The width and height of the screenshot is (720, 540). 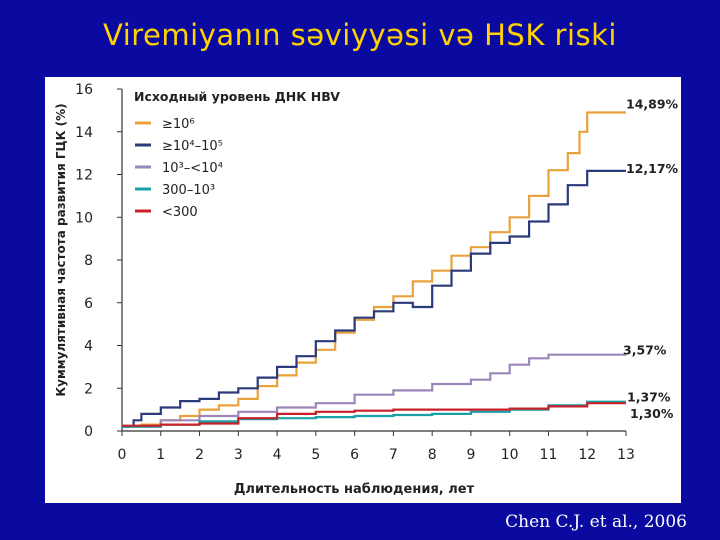 I want to click on legend-label-2: ≥10⁴–10⁵, so click(x=192, y=146).